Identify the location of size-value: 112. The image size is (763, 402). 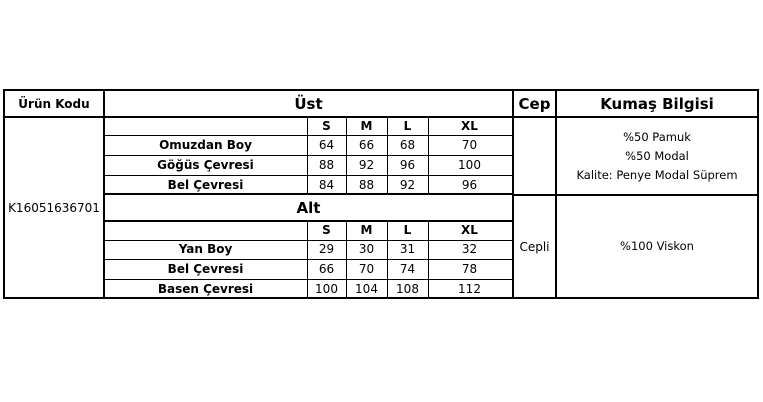
(469, 289).